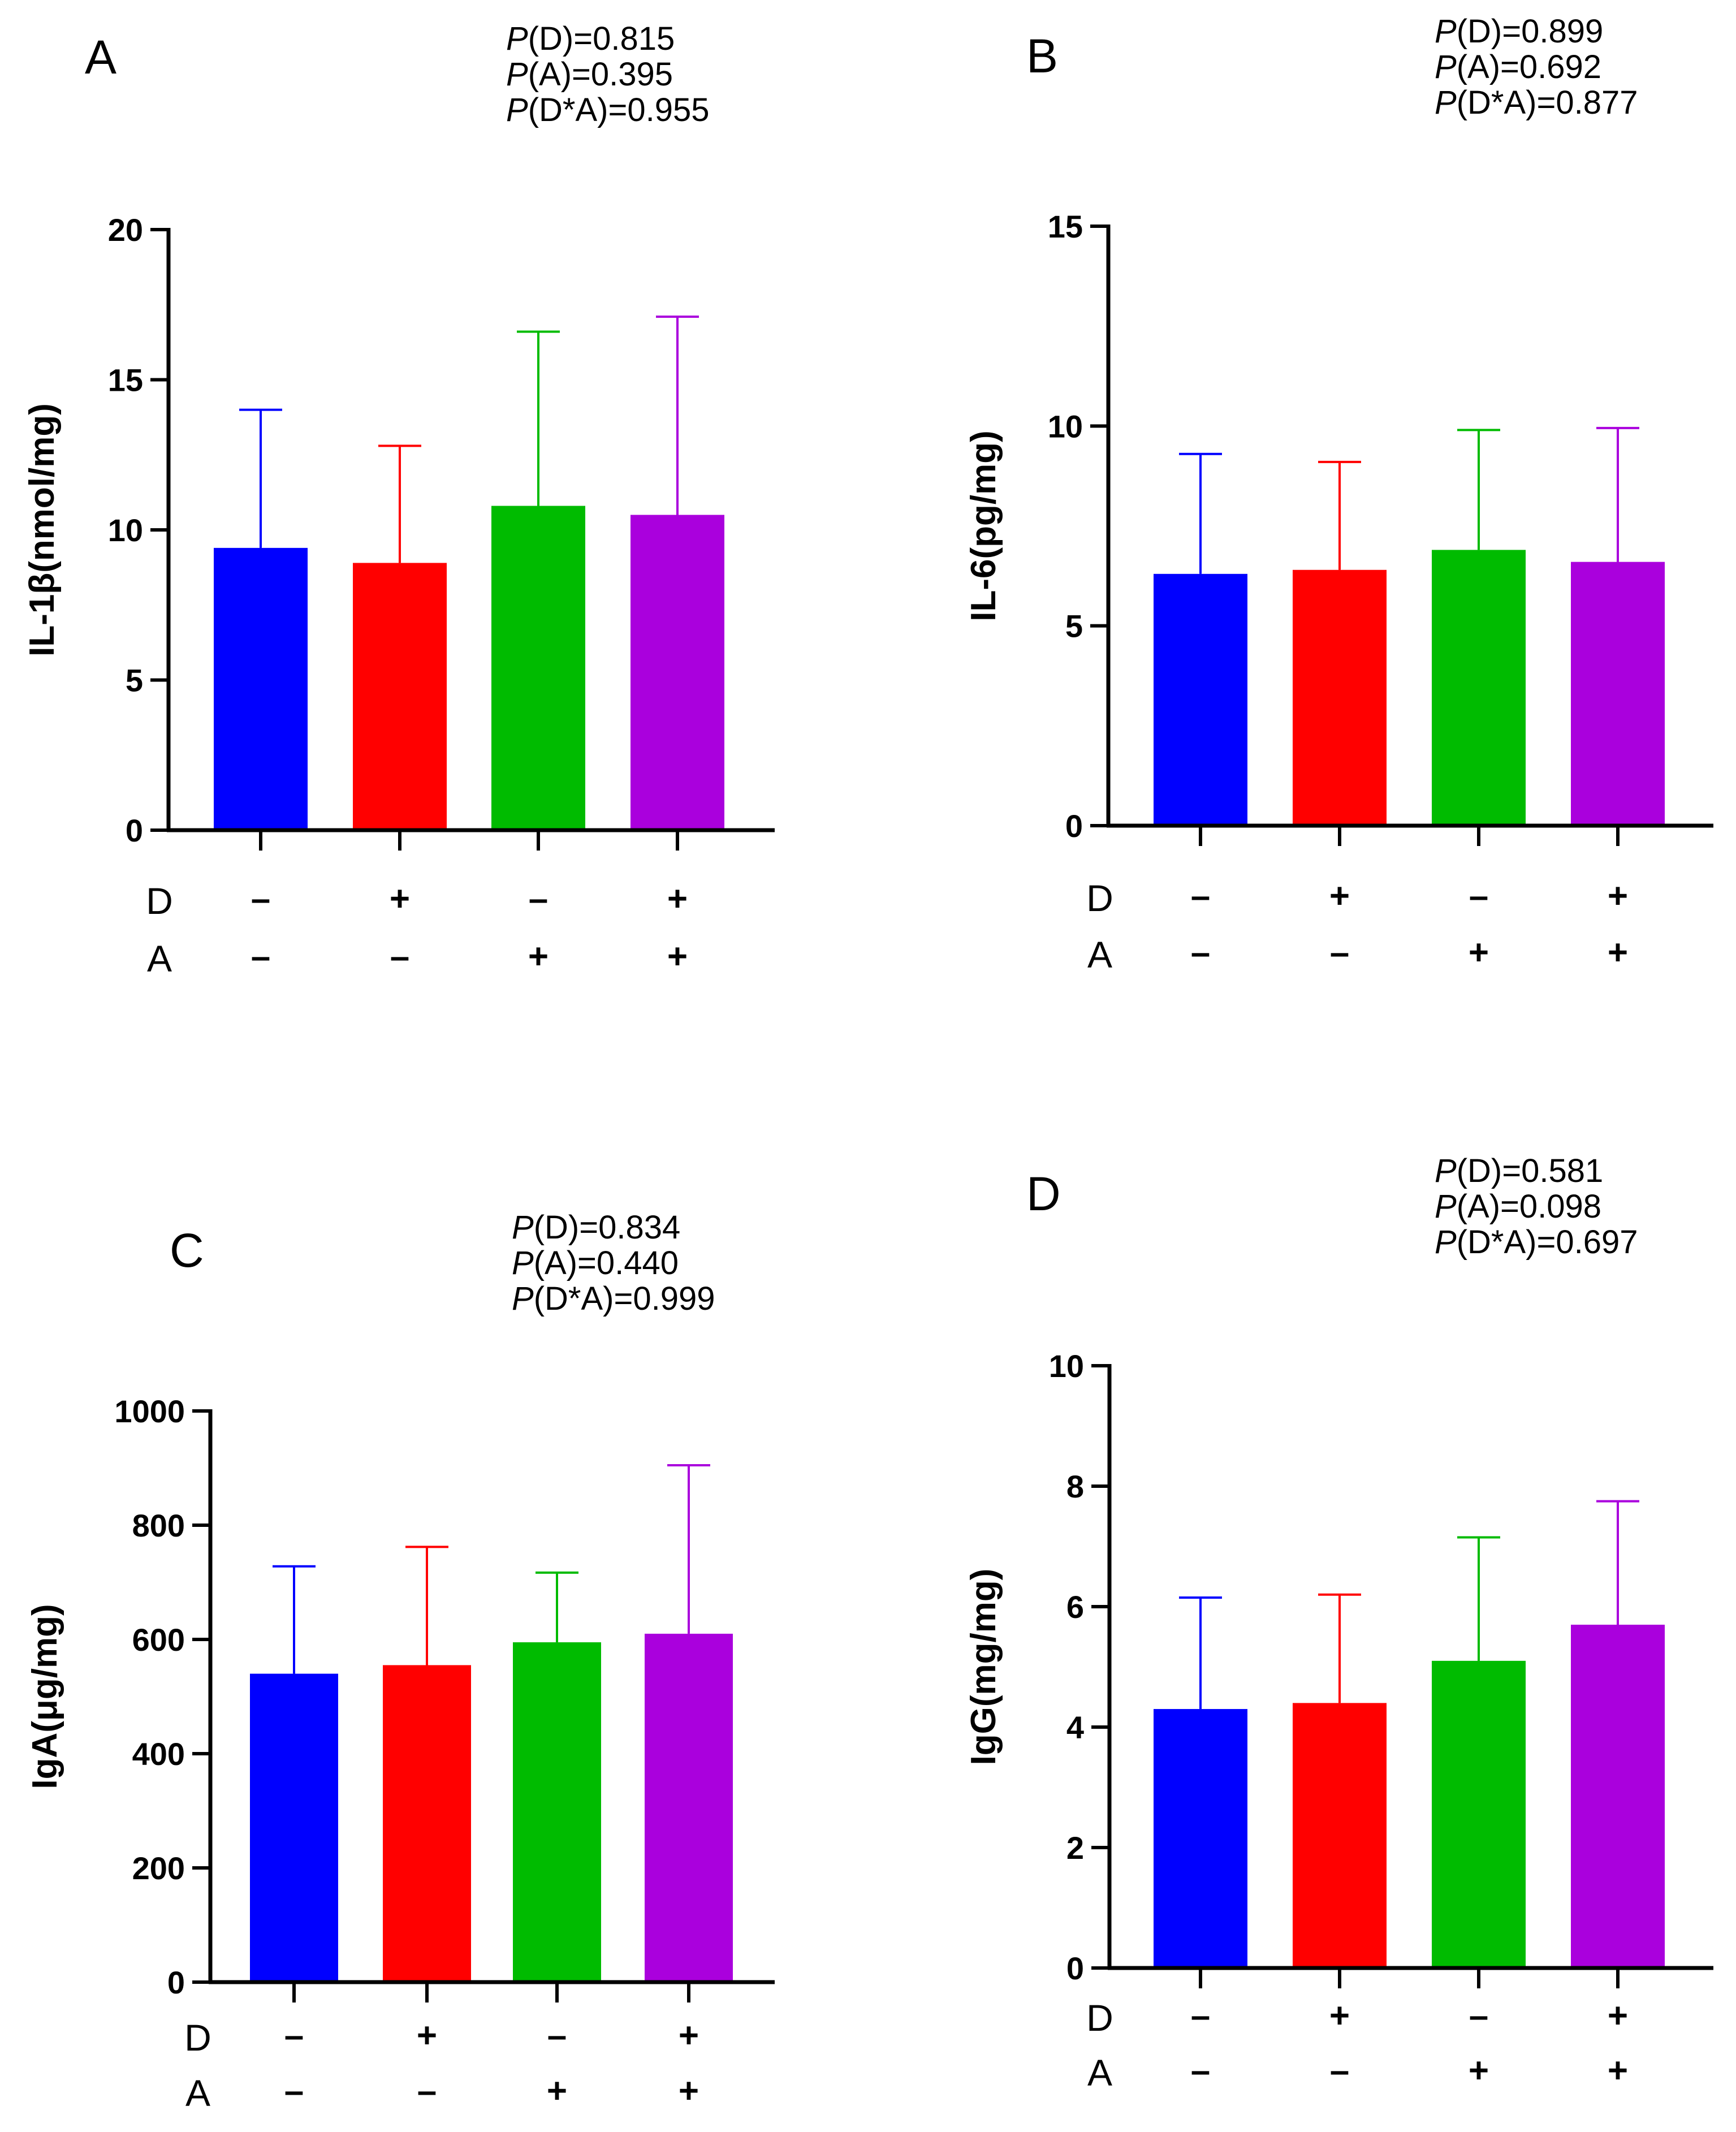 The width and height of the screenshot is (1736, 2132). I want to click on y-tick-label: 4, so click(1075, 1727).